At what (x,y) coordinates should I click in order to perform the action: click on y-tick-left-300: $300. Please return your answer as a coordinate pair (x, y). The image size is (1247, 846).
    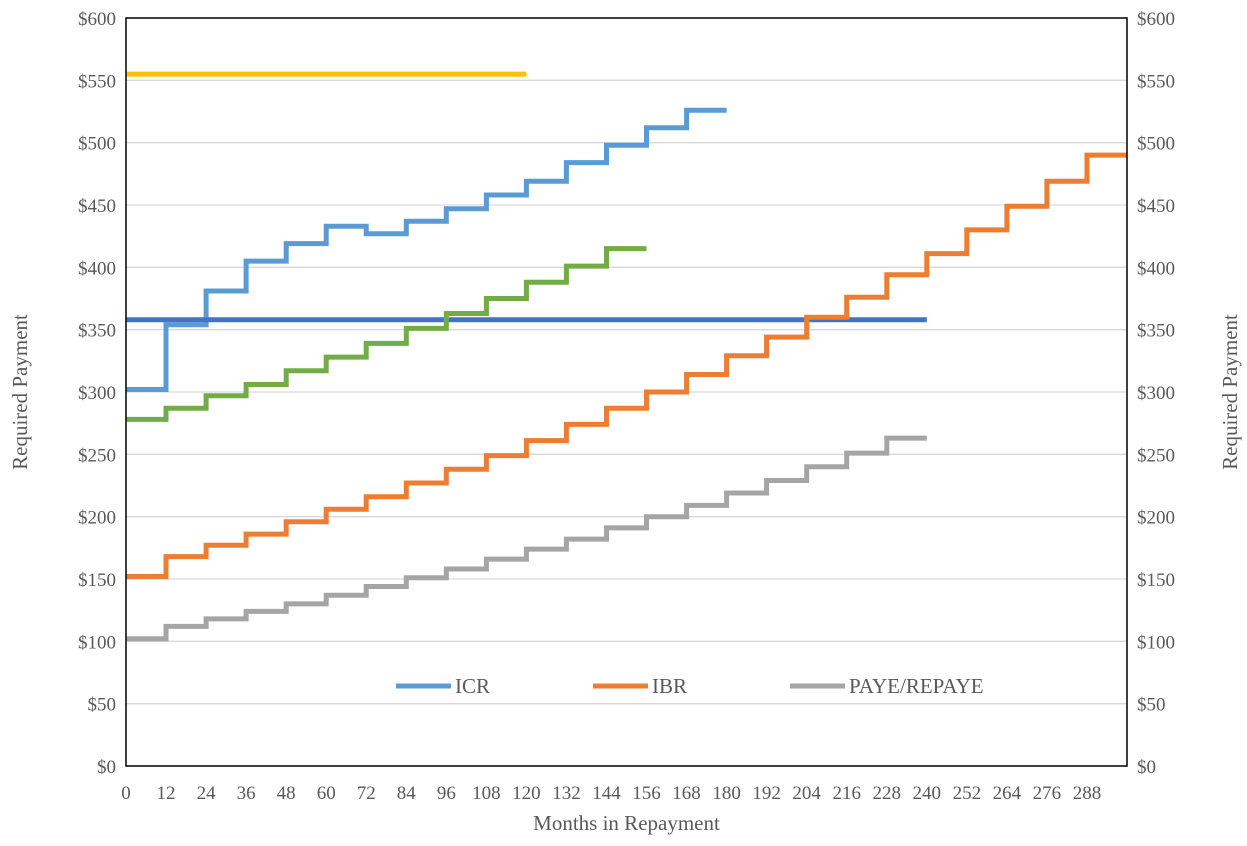
    Looking at the image, I should click on (97, 393).